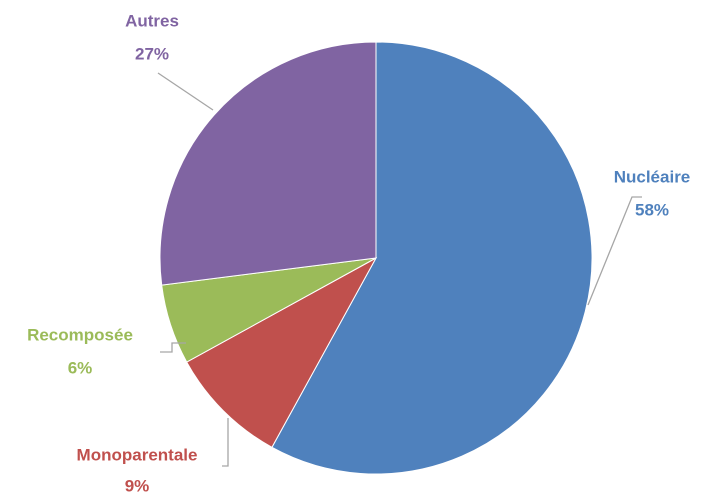  What do you see at coordinates (80, 367) in the screenshot?
I see `slice-value-label: 6%` at bounding box center [80, 367].